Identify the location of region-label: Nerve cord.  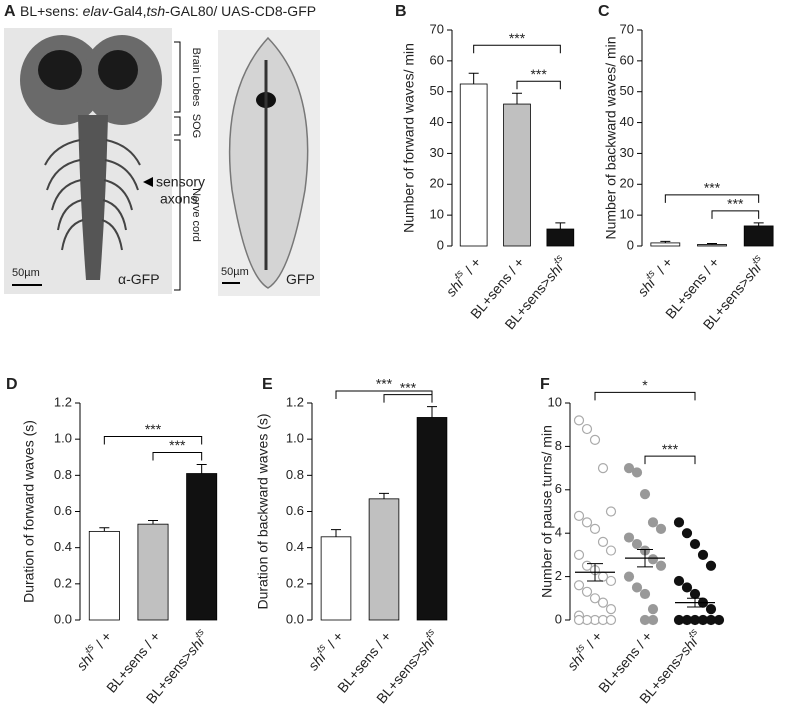
(196, 215).